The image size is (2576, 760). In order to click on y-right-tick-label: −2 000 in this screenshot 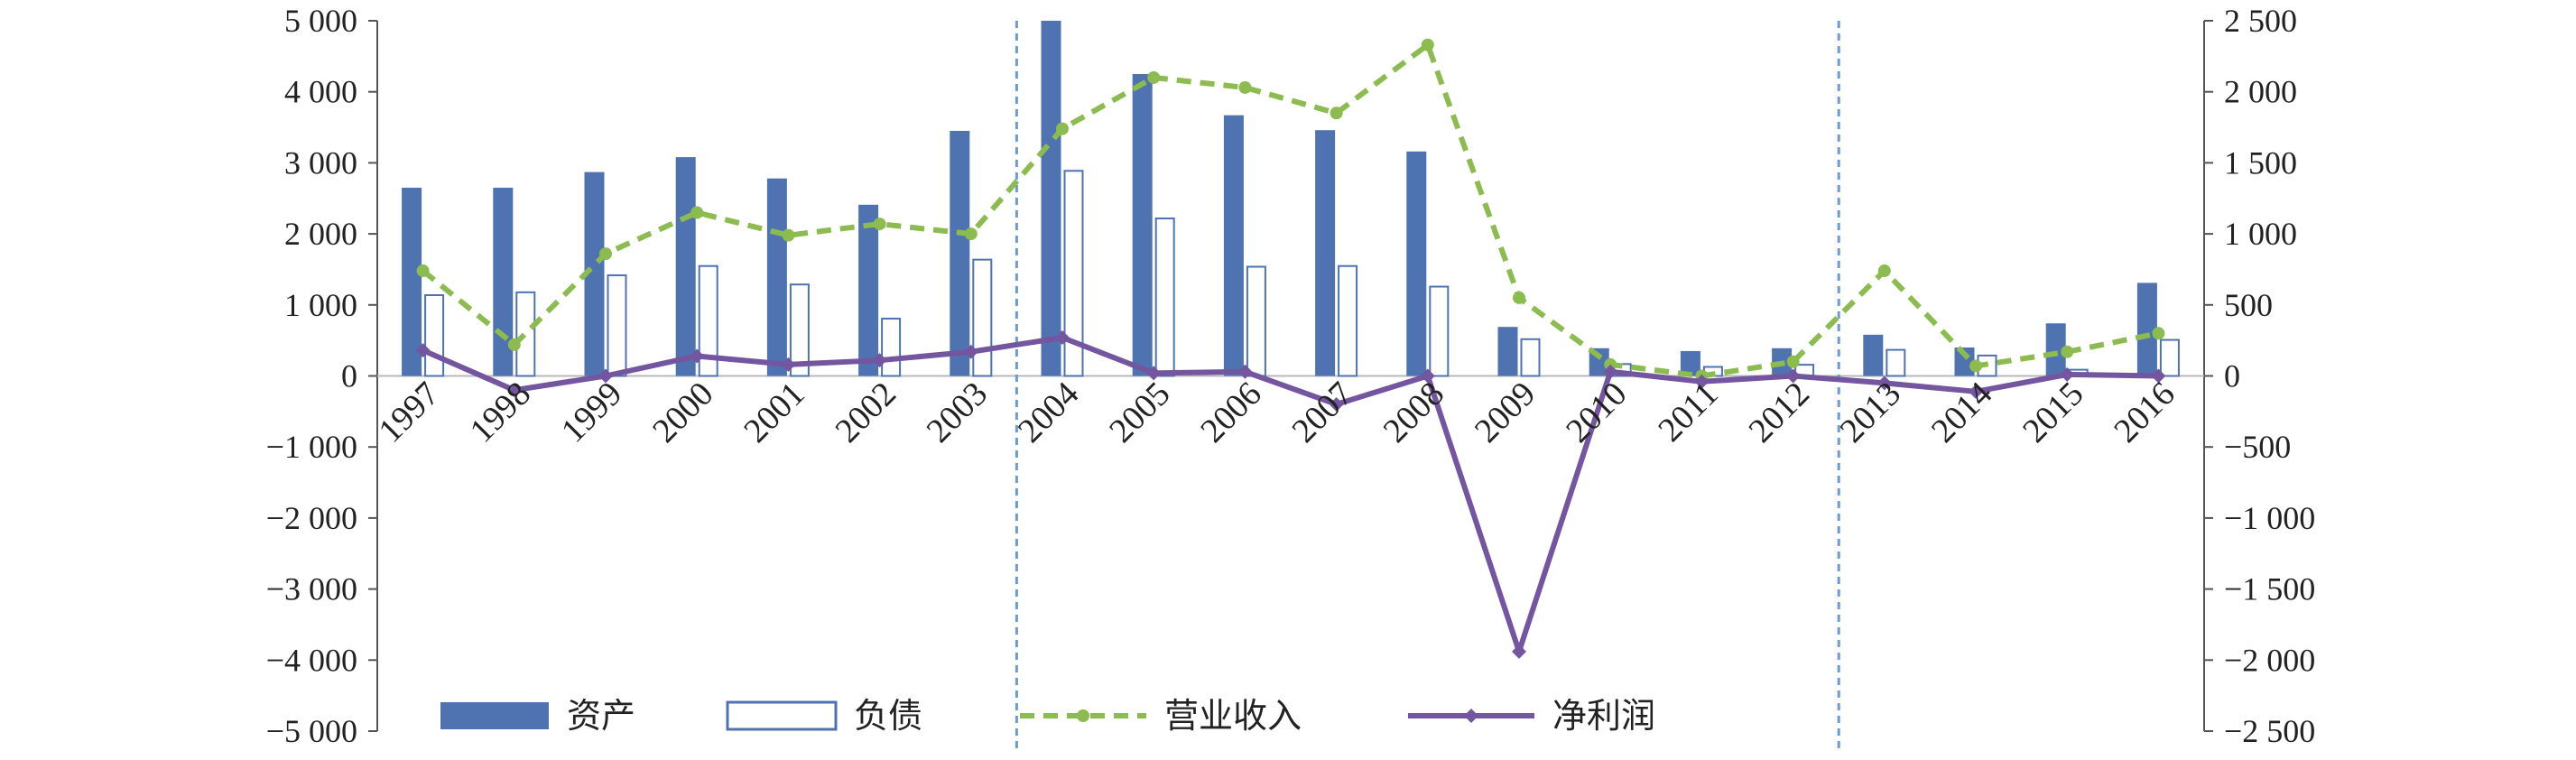, I will do `click(2269, 660)`.